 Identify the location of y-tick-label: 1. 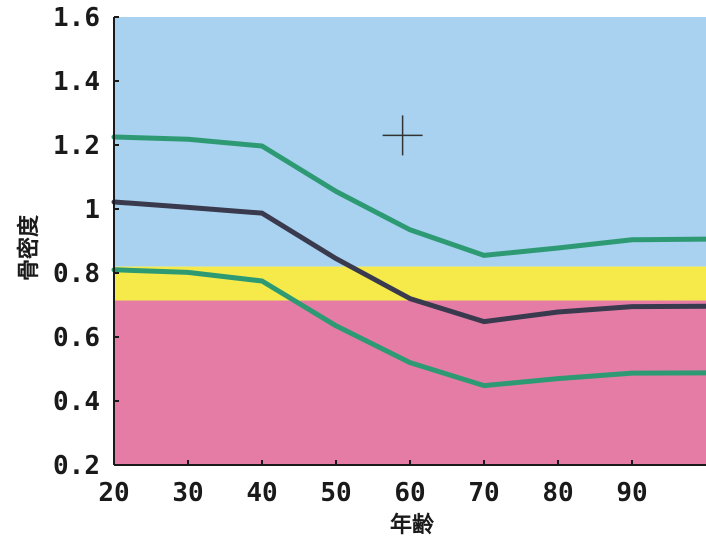
(92, 210).